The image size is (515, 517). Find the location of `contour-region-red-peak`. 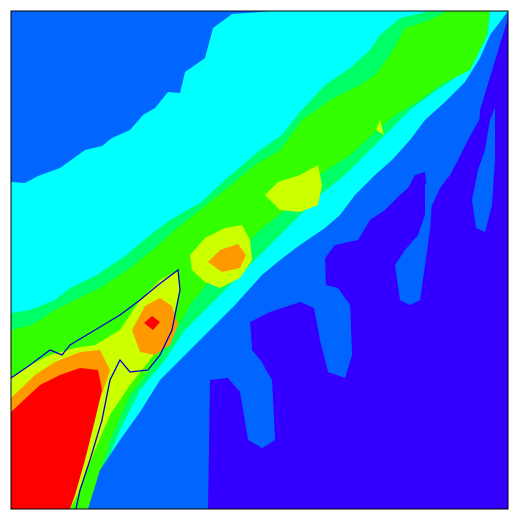

contour-region-red-peak is located at coordinates (152, 323).